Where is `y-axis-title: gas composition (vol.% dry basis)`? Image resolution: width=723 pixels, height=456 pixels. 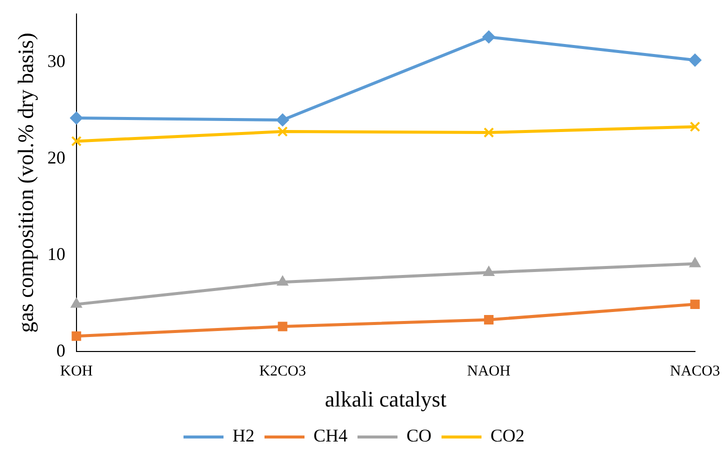 y-axis-title: gas composition (vol.% dry basis) is located at coordinates (25, 182).